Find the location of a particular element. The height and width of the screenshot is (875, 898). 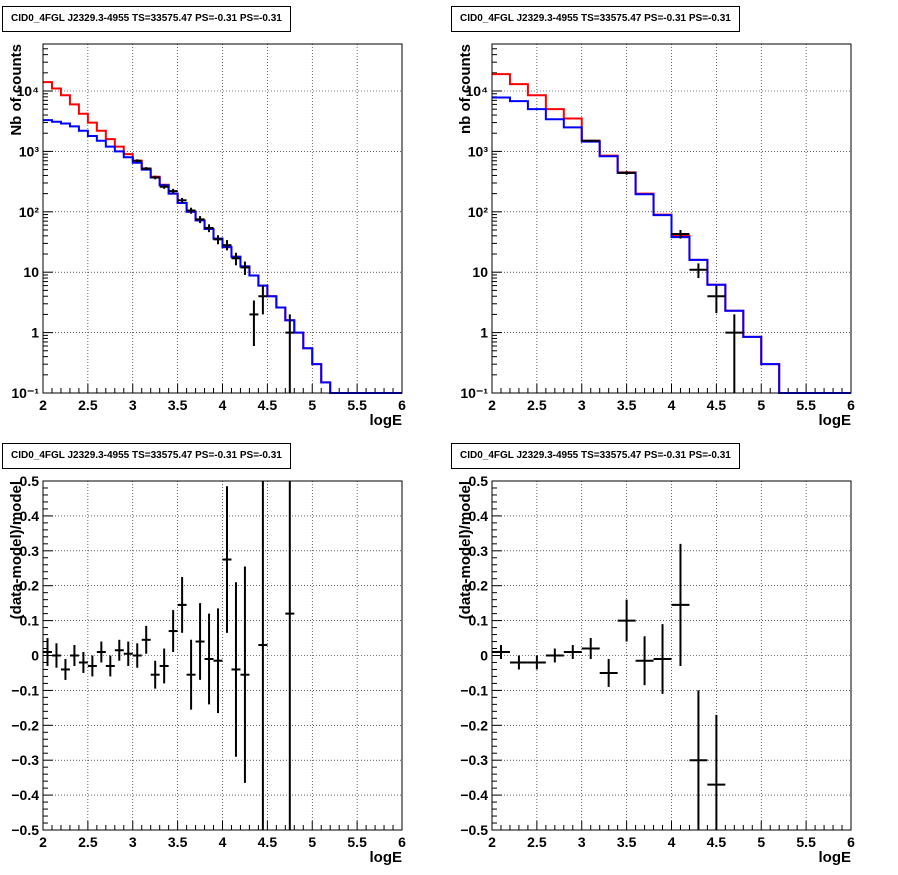

x-tick-label: 3 is located at coordinates (582, 842).